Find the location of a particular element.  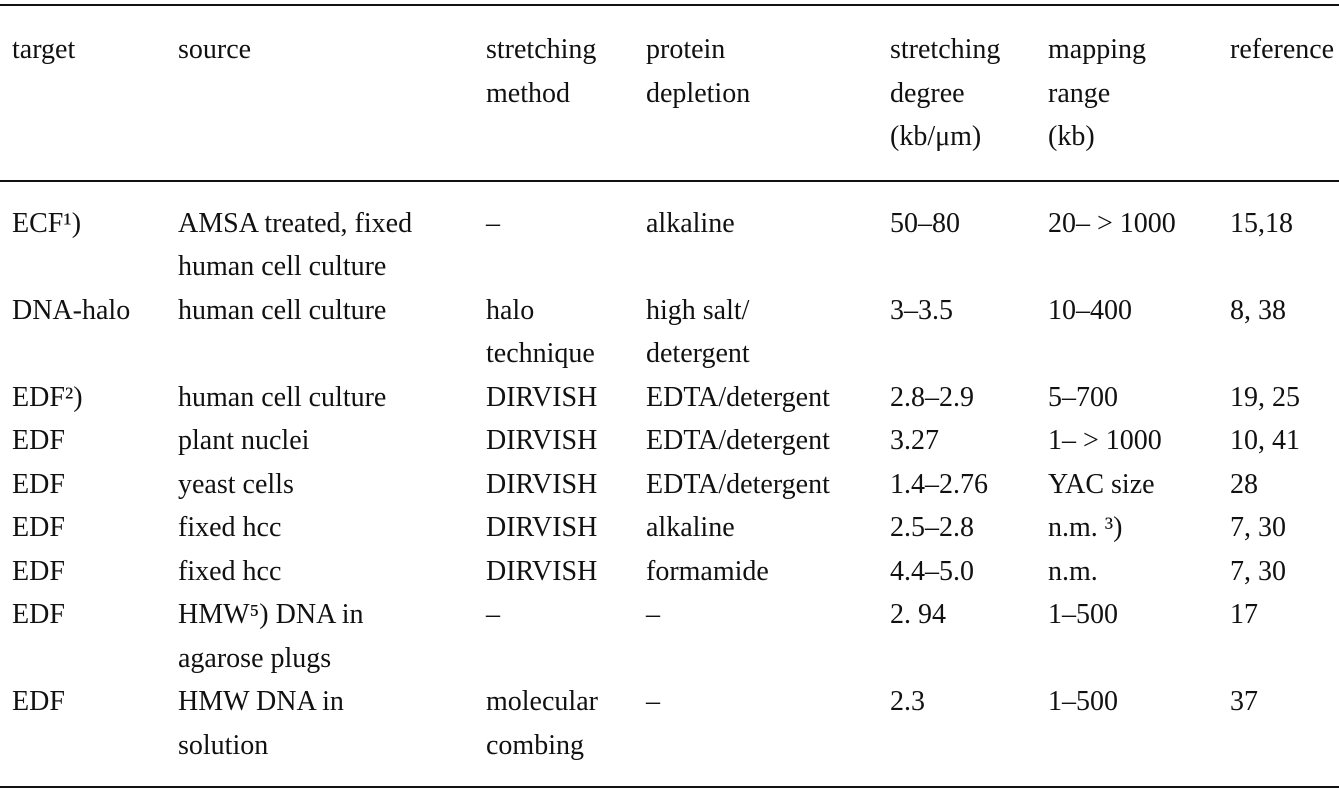

table-cell: 4.4–5.0 is located at coordinates (957, 572).